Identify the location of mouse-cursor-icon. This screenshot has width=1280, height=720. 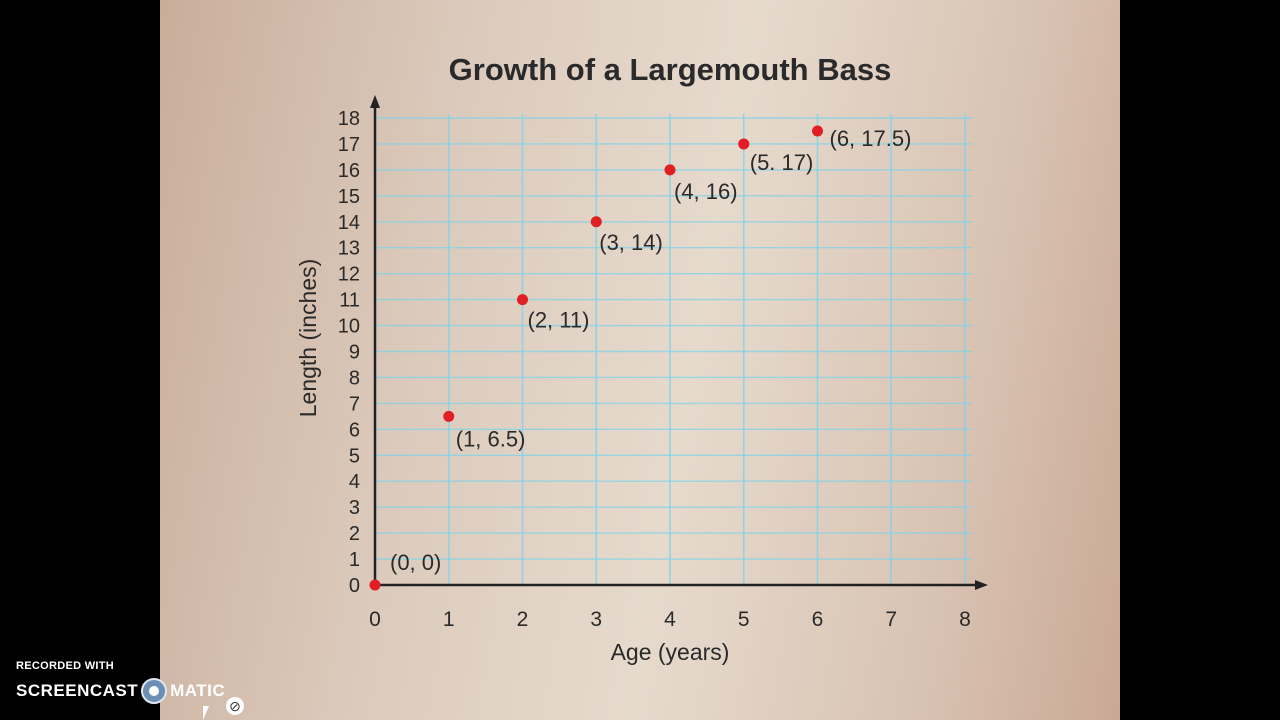
(206, 713).